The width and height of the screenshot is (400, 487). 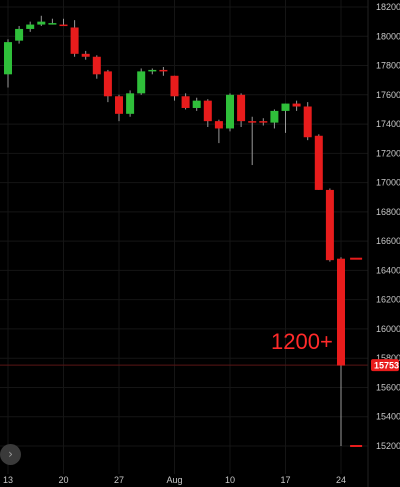 I want to click on y-tick-label: 17400, so click(x=388, y=124).